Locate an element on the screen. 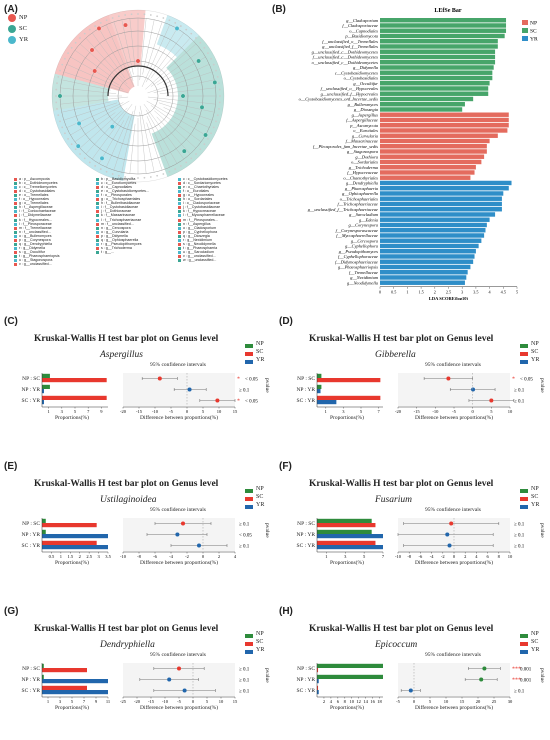  taxa-entry: d : c__Cystobasidiales is located at coordinates (37, 191).